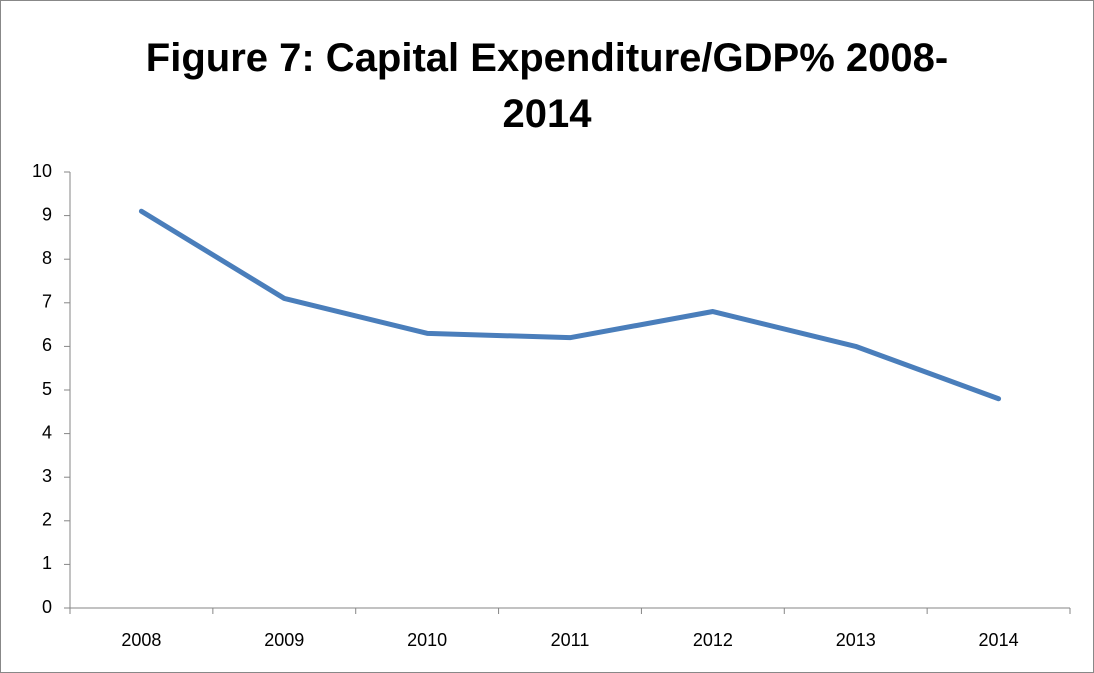 Image resolution: width=1094 pixels, height=673 pixels. I want to click on x-tick-label: 2012, so click(713, 640).